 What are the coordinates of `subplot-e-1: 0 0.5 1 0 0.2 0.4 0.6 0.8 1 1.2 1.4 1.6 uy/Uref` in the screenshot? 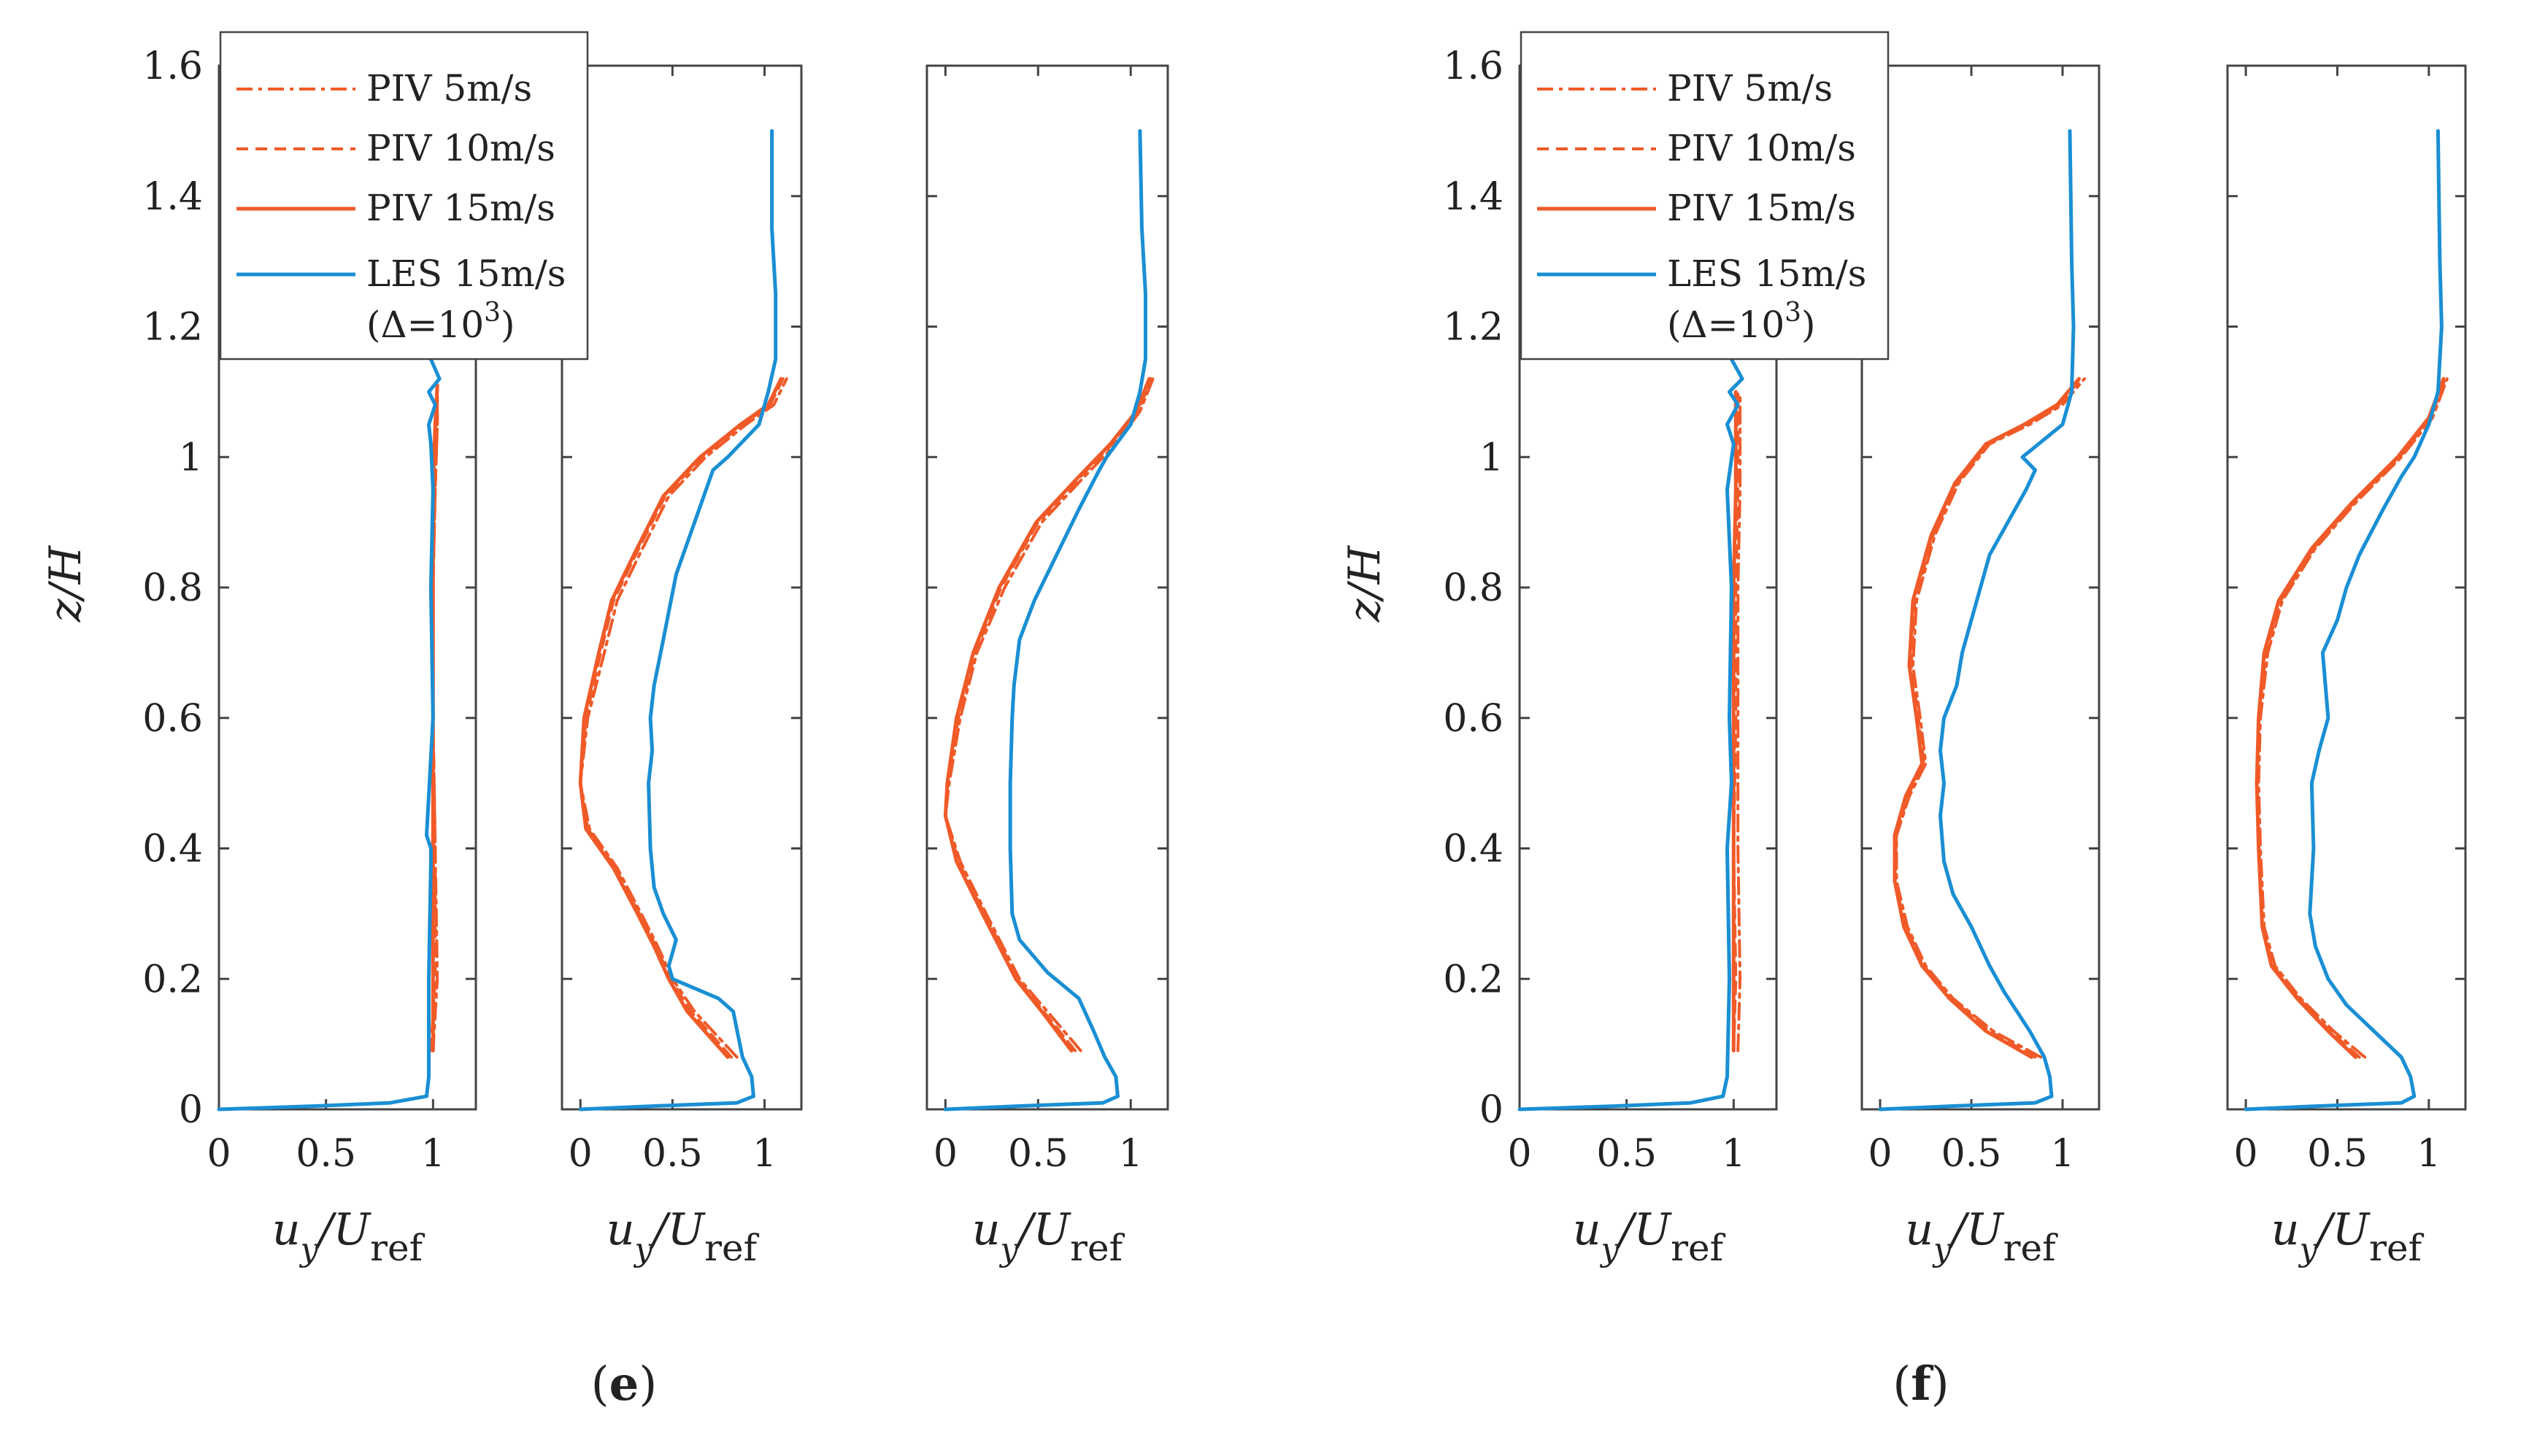 It's located at (310, 657).